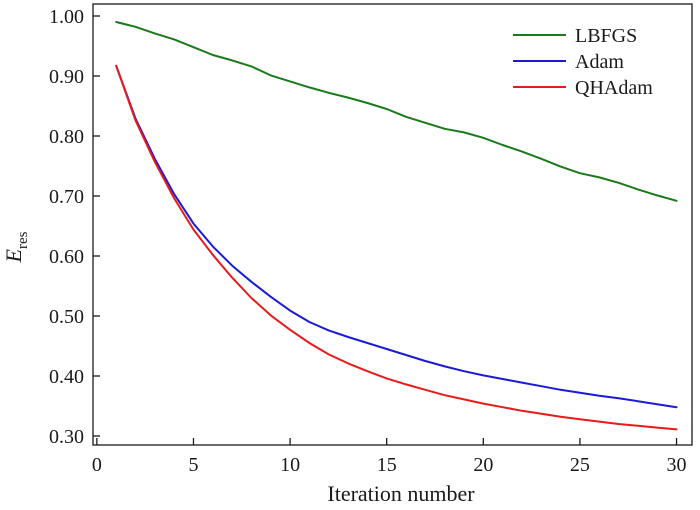  Describe the element at coordinates (66, 377) in the screenshot. I see `y-tick-label: 0.40` at that location.